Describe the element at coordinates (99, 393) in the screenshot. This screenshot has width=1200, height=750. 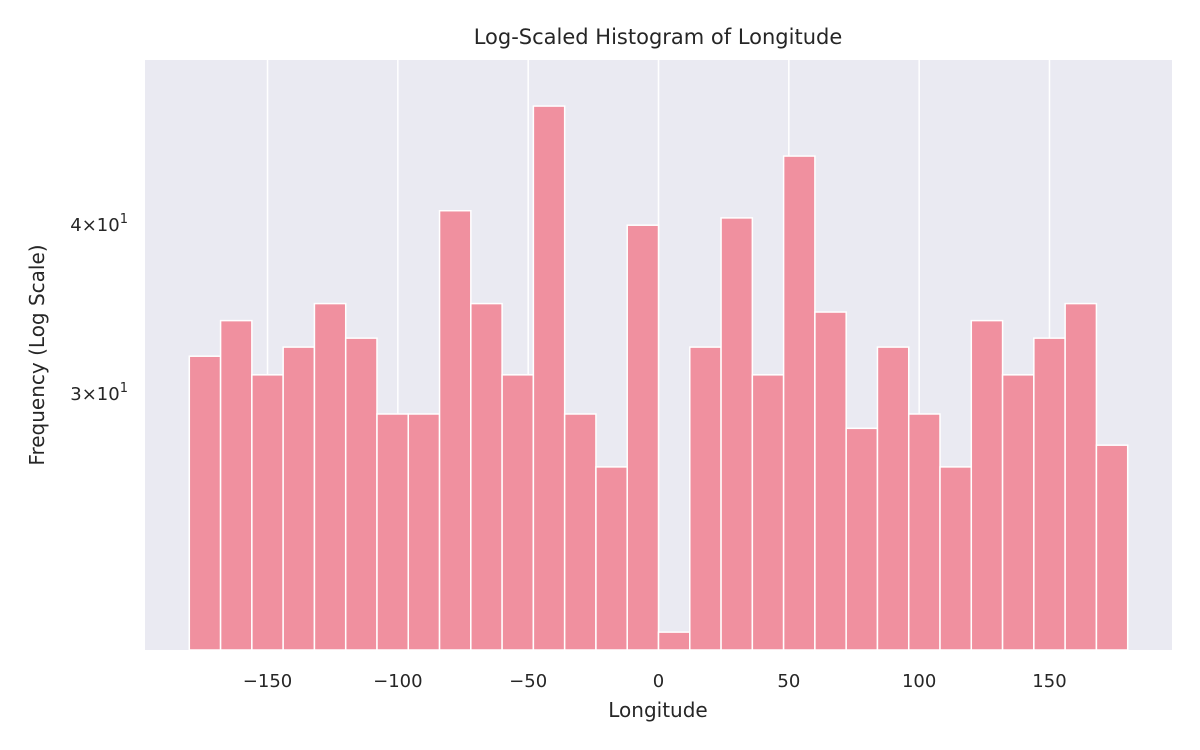
I see `y-tick-label: 3×10¹` at that location.